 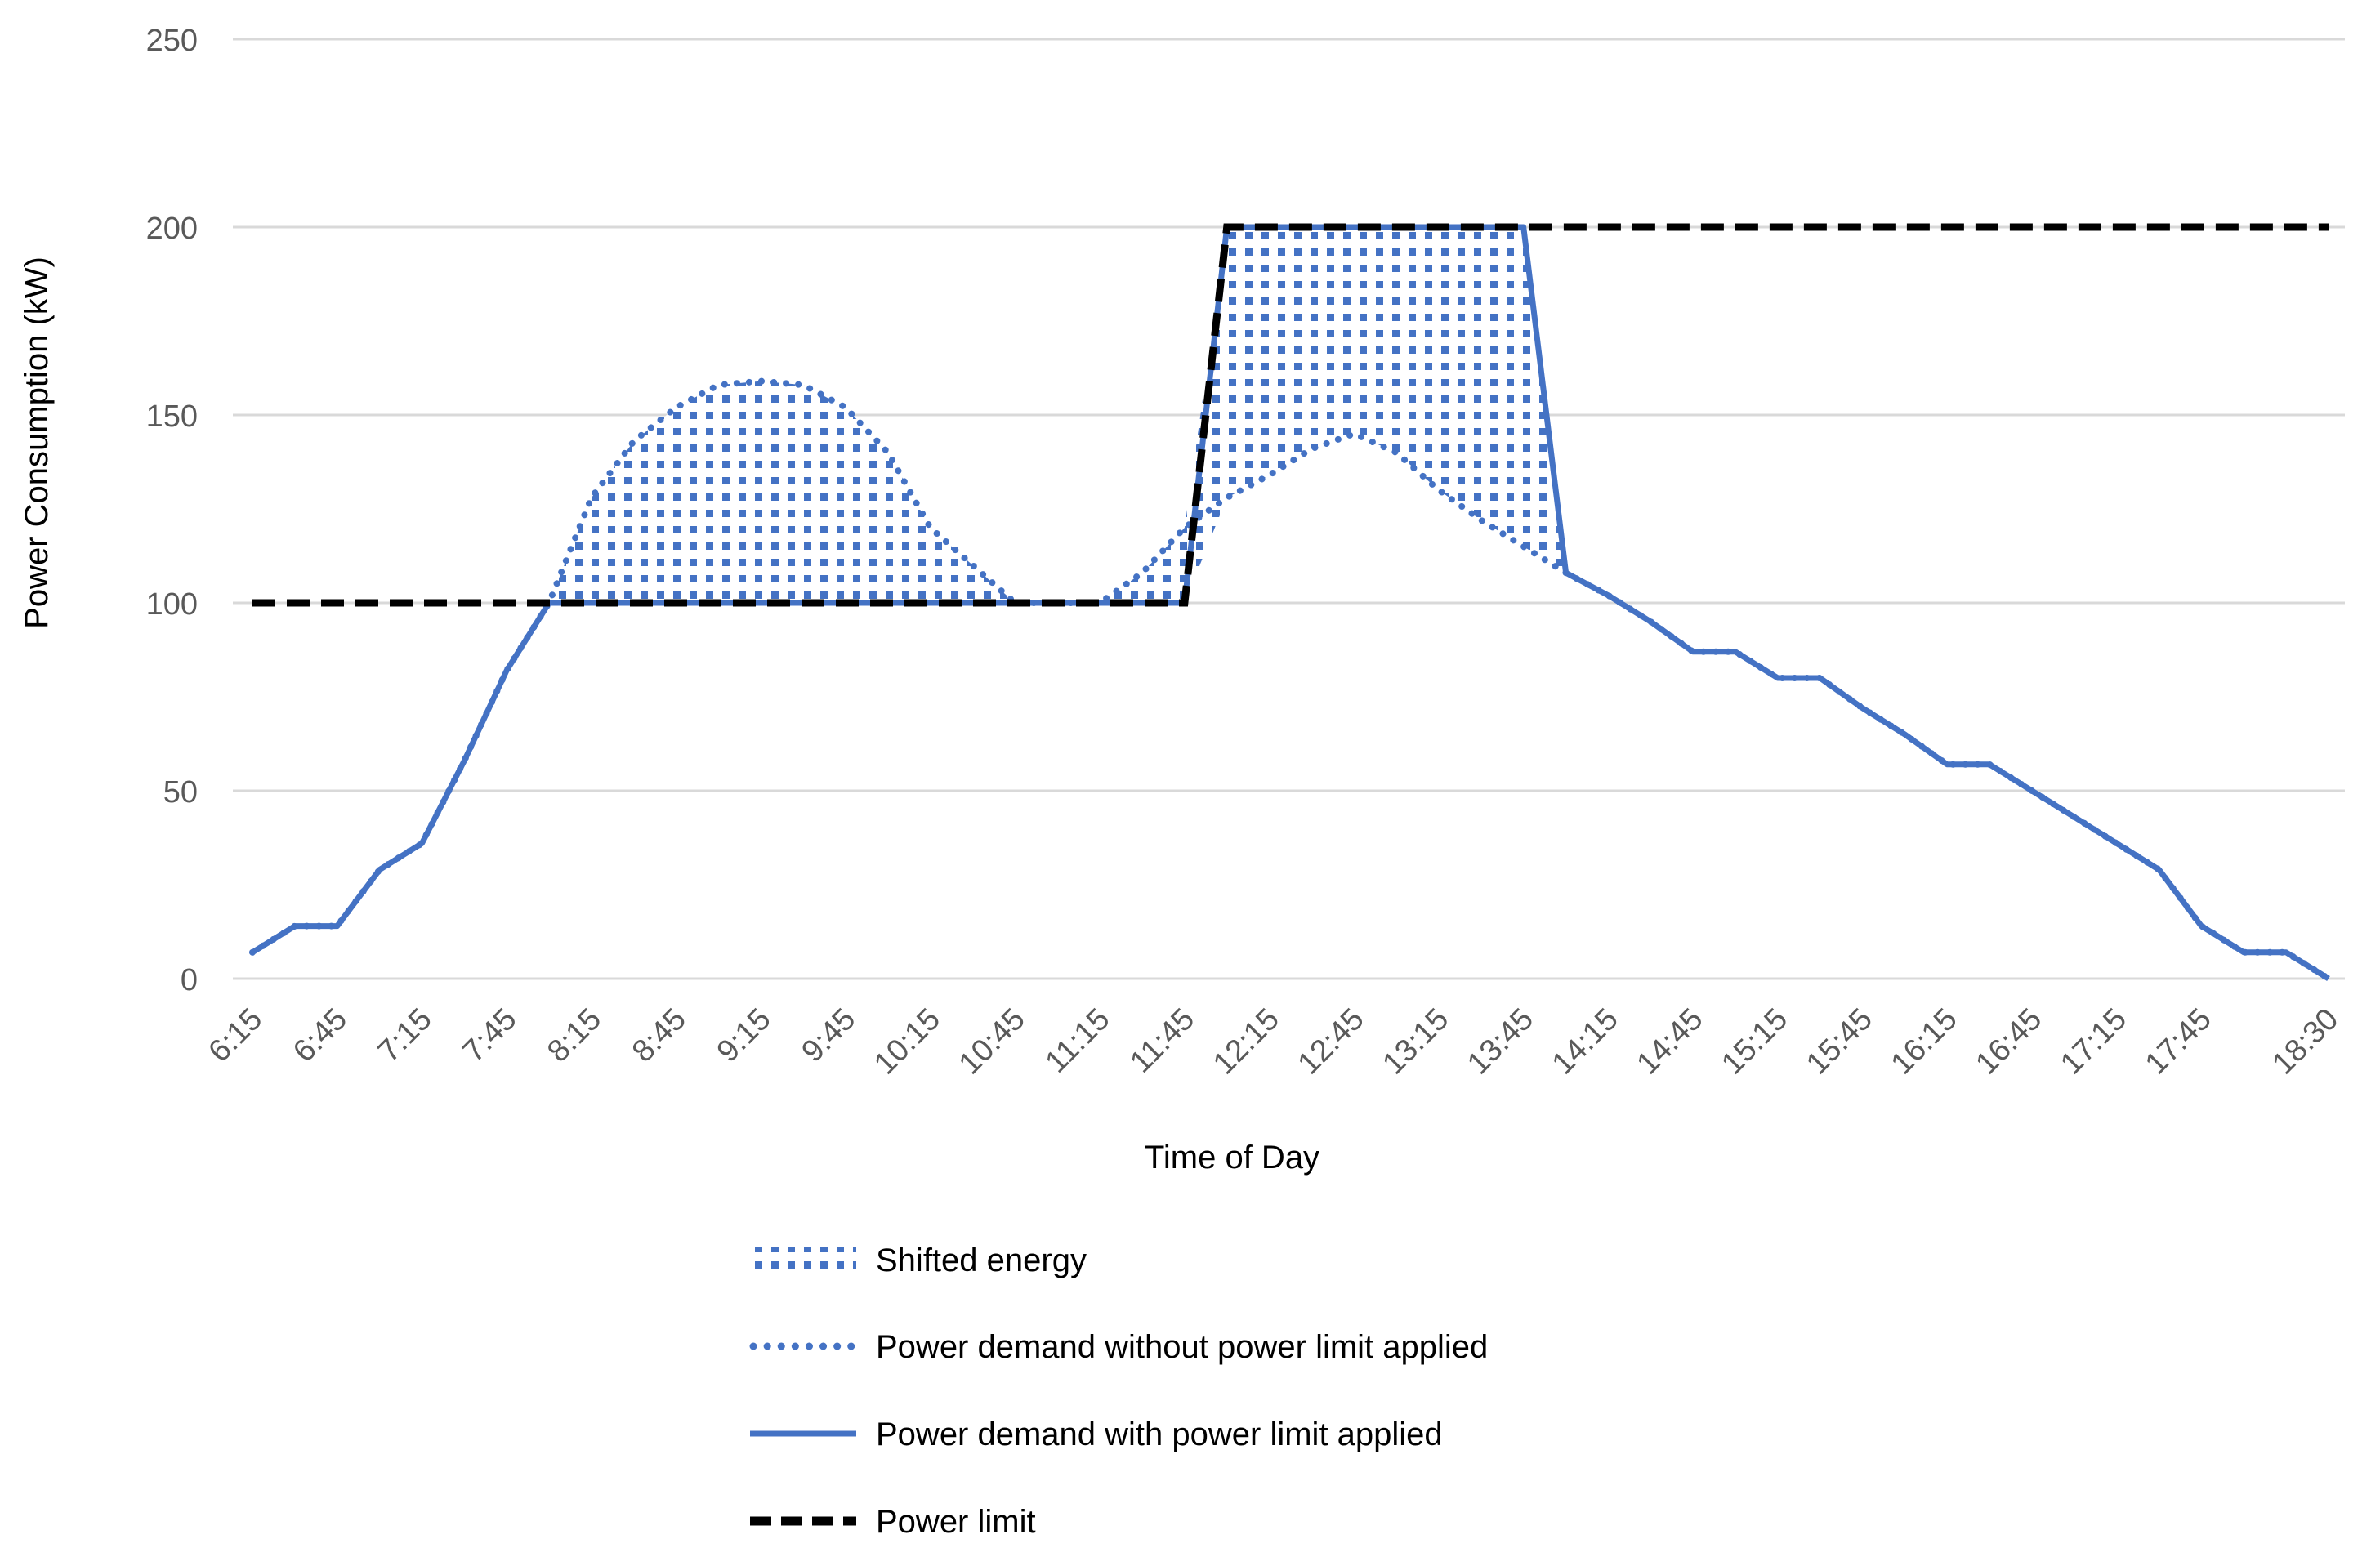 I want to click on y-tick-label: 150, so click(x=172, y=416).